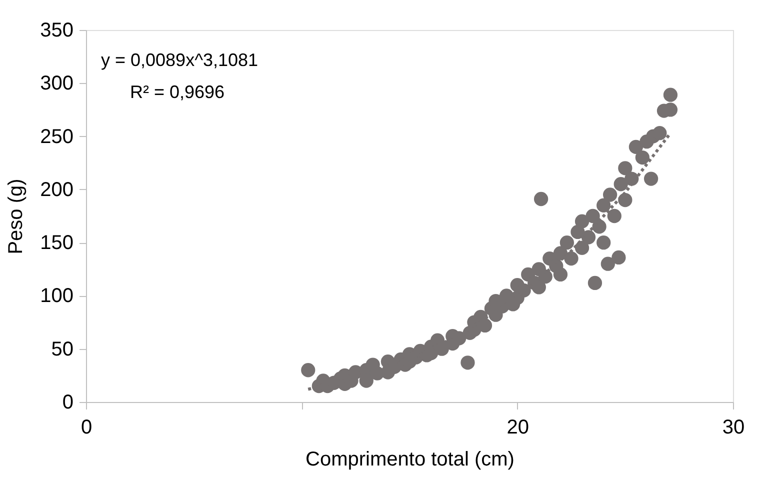 Image resolution: width=773 pixels, height=477 pixels. Describe the element at coordinates (733, 427) in the screenshot. I see `x-tick-label: 30` at that location.